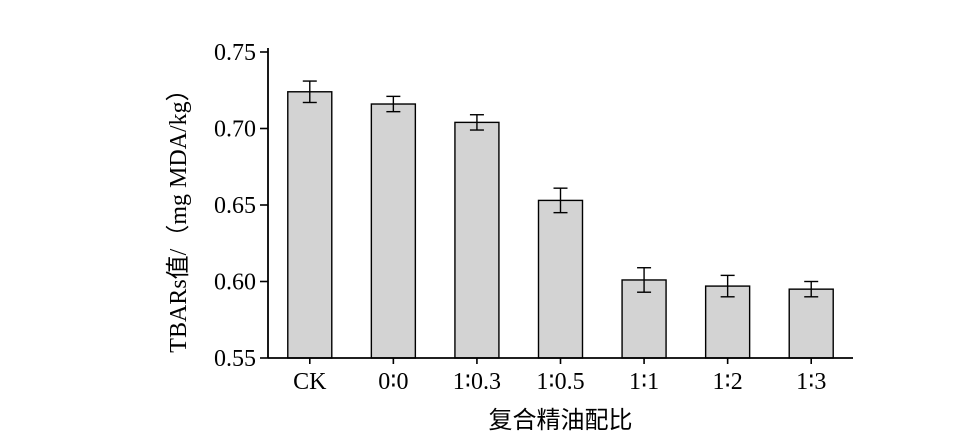 The image size is (953, 440). What do you see at coordinates (393, 382) in the screenshot?
I see `x-tick-label-1: 0∶0` at bounding box center [393, 382].